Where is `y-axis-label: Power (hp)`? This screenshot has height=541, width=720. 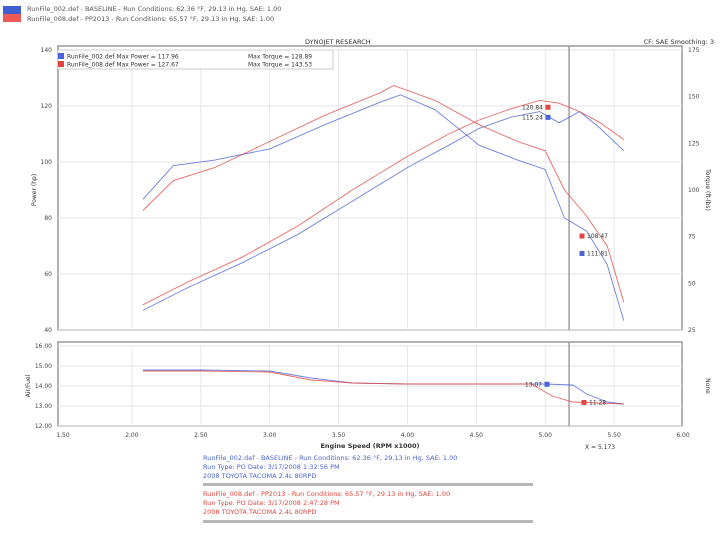
y-axis-label: Power (hp) is located at coordinates (34, 190).